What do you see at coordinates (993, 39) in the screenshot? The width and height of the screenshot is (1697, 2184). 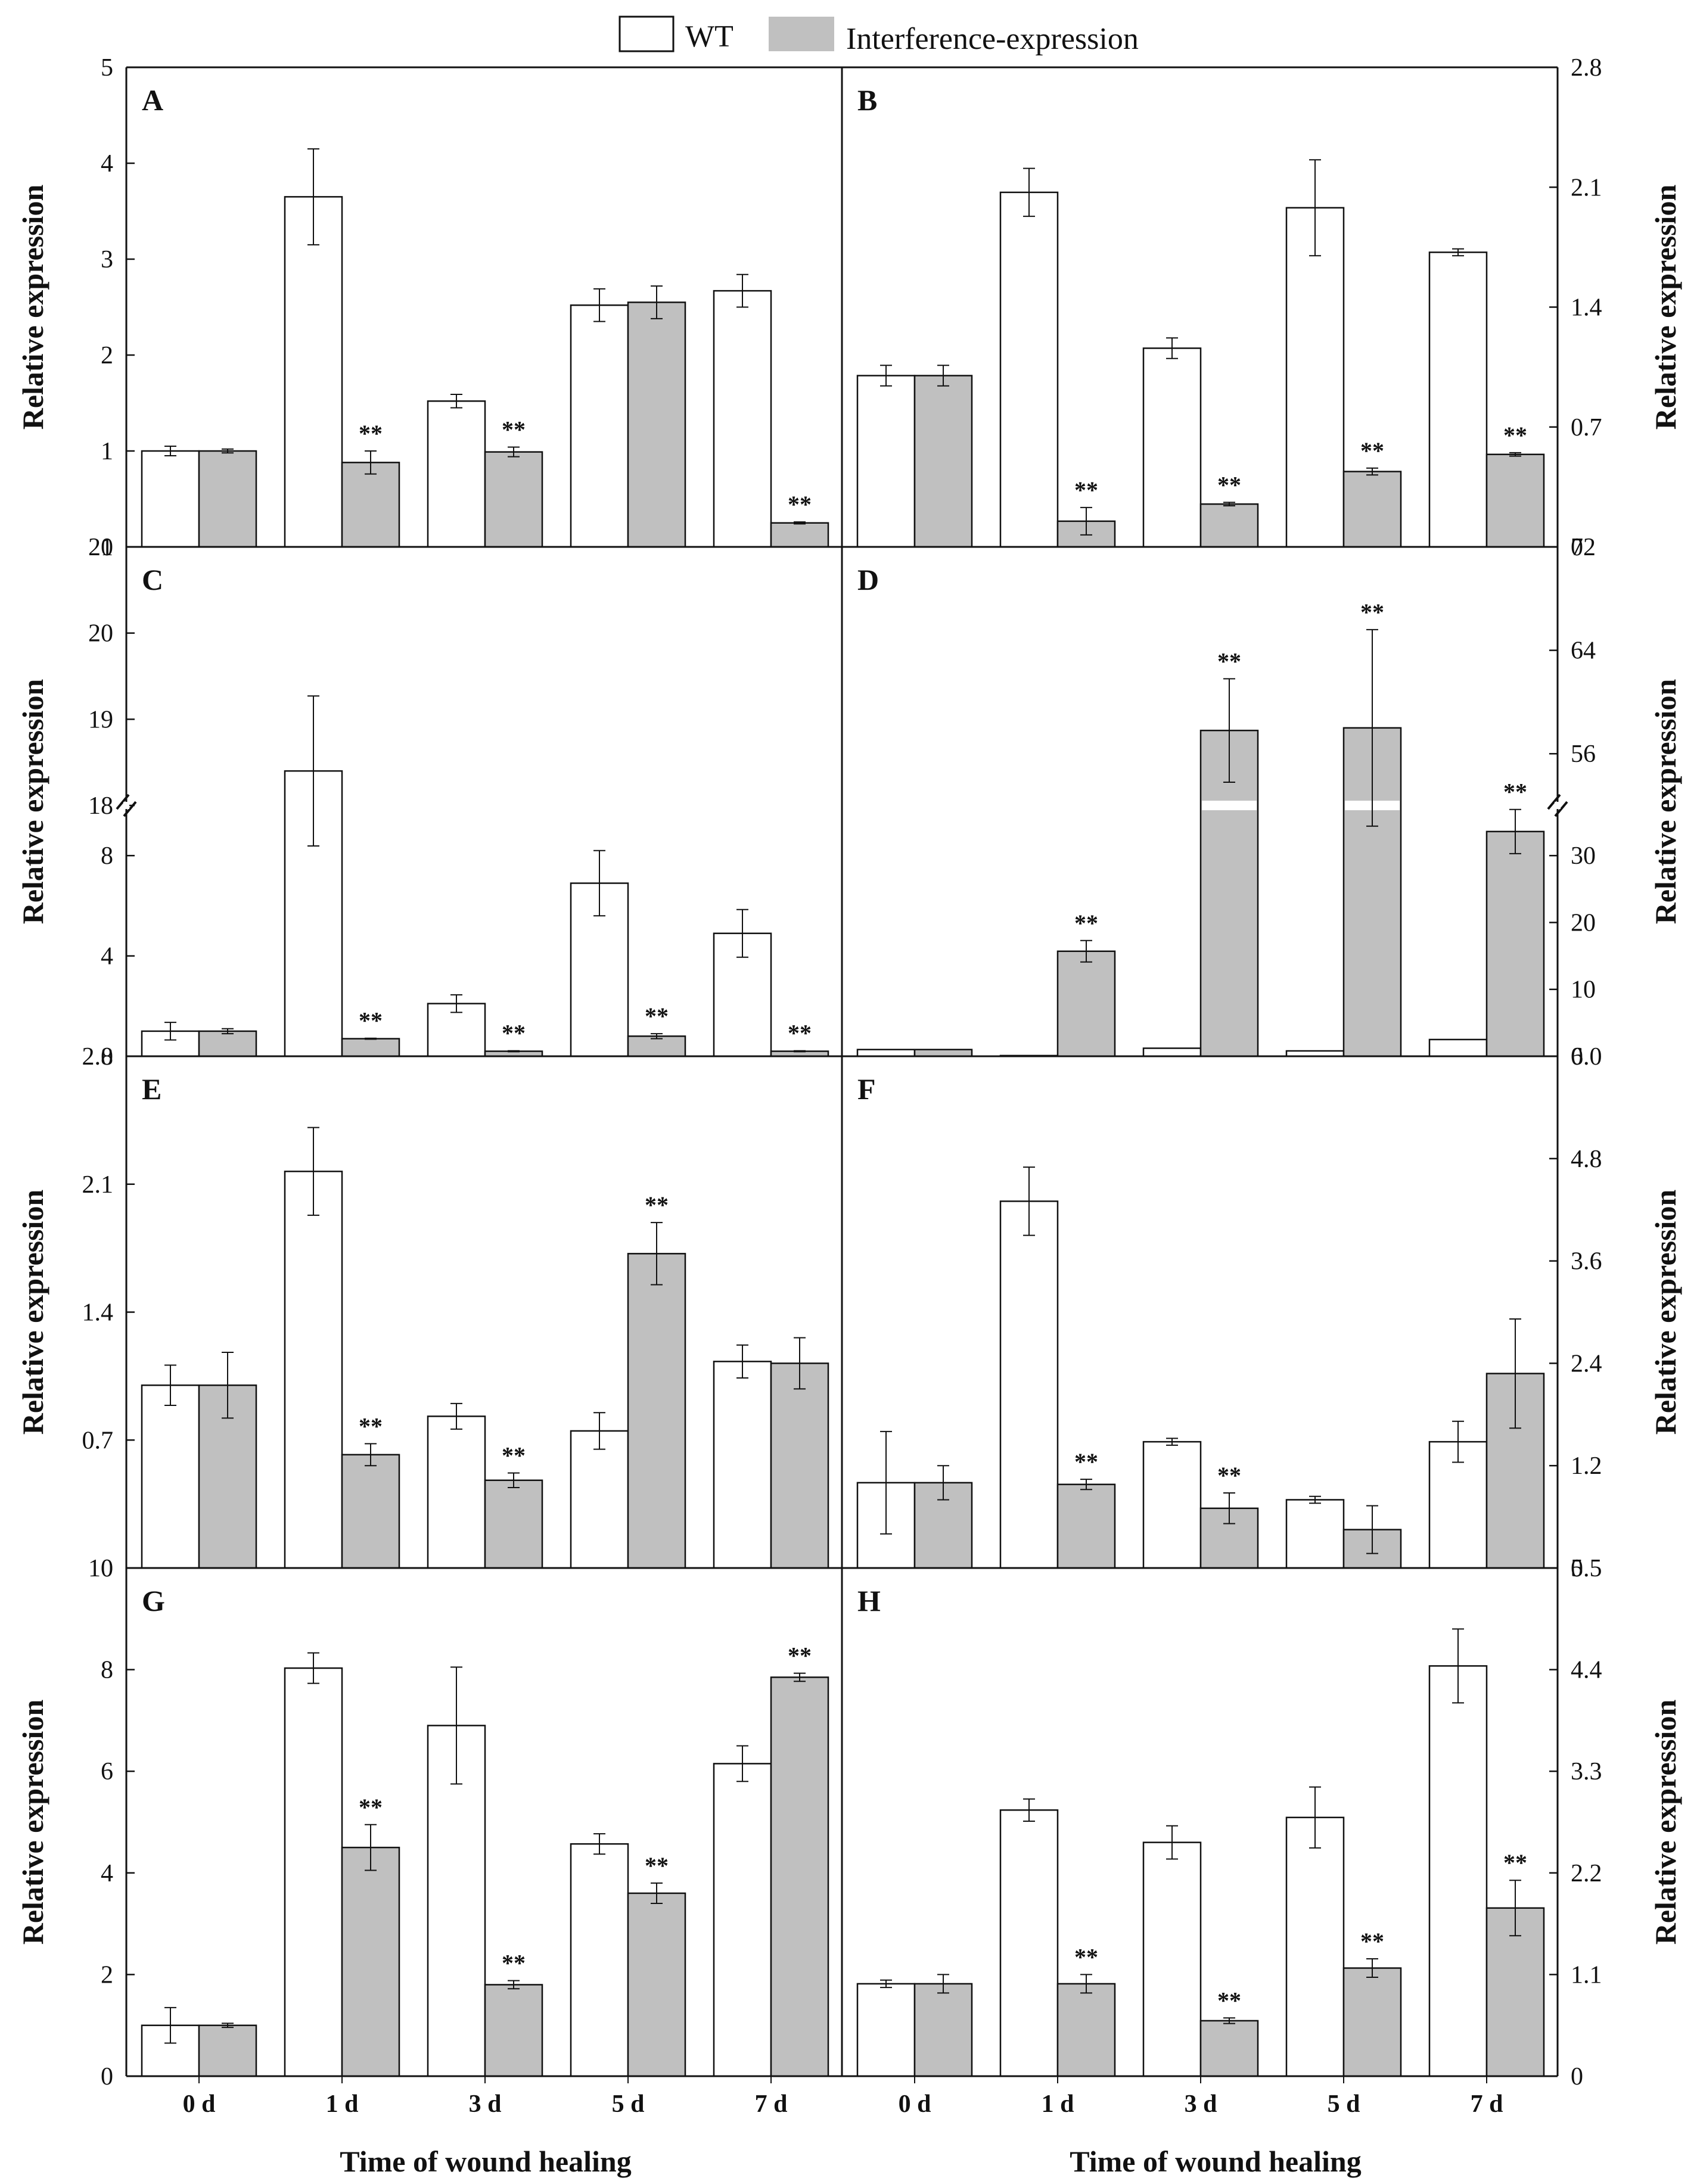 I see `legend-ie-label: Interference-expression` at bounding box center [993, 39].